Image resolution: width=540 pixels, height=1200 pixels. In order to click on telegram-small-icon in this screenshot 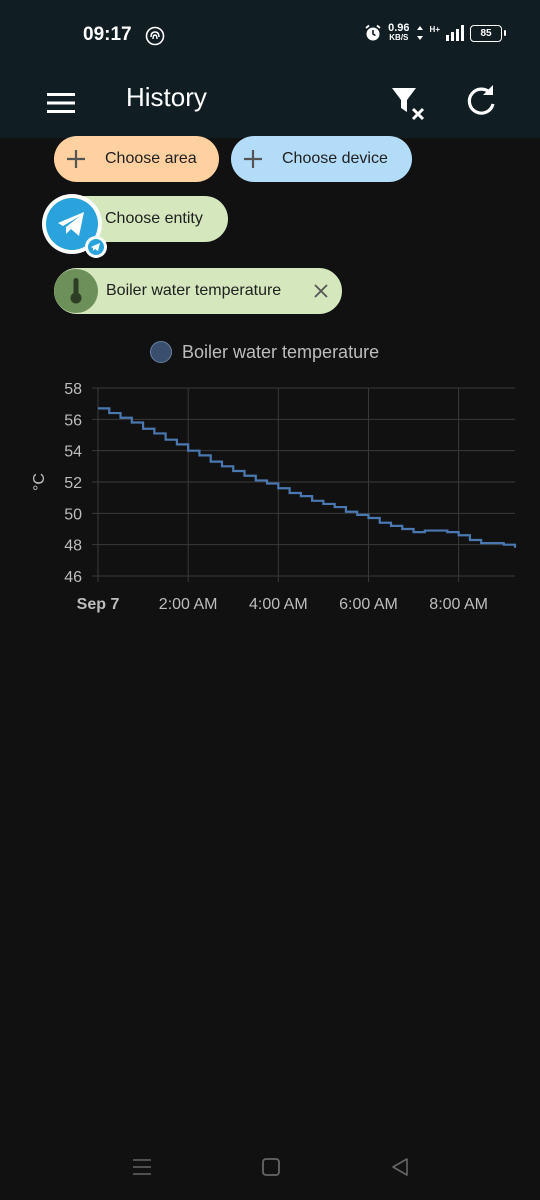, I will do `click(96, 247)`.